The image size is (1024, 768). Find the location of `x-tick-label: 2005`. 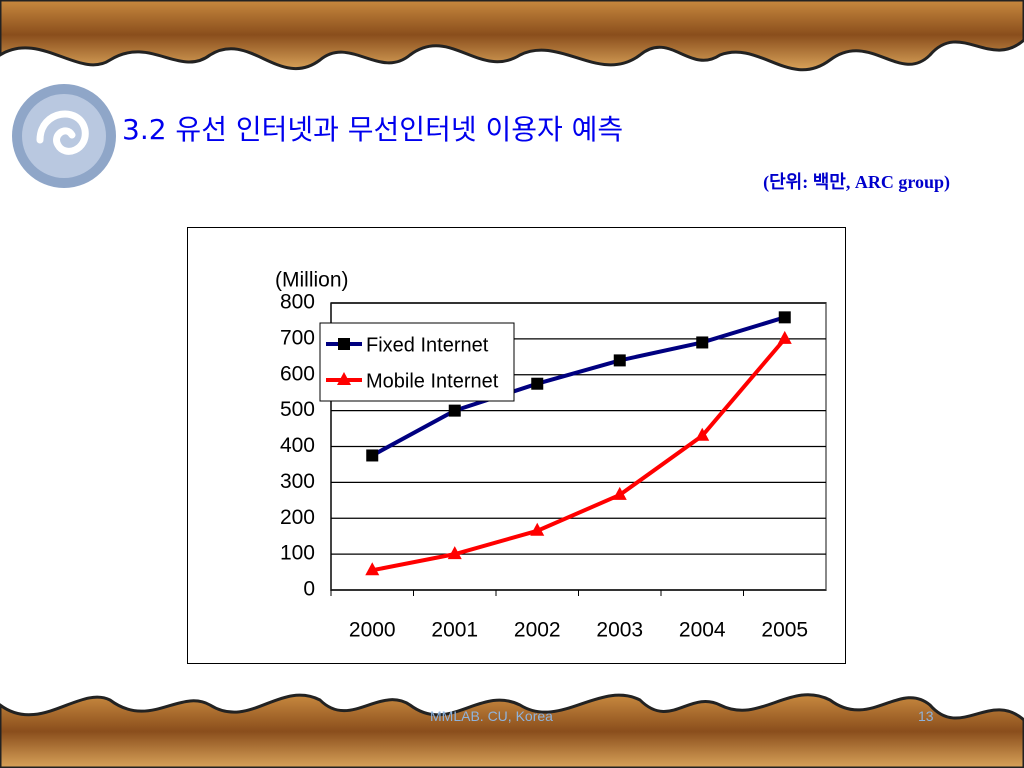

x-tick-label: 2005 is located at coordinates (784, 630).